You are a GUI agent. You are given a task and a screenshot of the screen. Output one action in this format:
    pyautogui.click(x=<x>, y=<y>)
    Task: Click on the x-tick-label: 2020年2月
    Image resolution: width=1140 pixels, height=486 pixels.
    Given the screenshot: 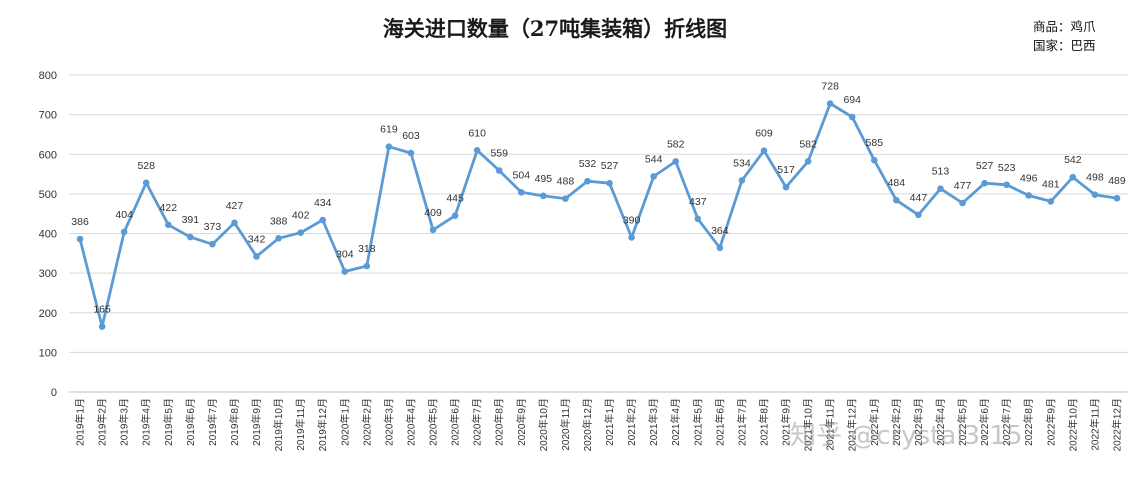 What is the action you would take?
    pyautogui.click(x=366, y=422)
    